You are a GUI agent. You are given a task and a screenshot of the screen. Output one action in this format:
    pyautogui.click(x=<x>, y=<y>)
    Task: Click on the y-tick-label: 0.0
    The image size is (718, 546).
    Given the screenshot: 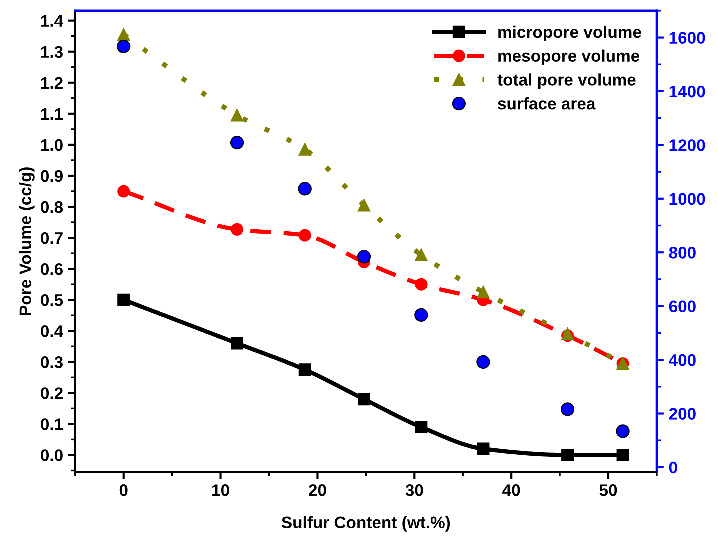 What is the action you would take?
    pyautogui.click(x=52, y=456)
    